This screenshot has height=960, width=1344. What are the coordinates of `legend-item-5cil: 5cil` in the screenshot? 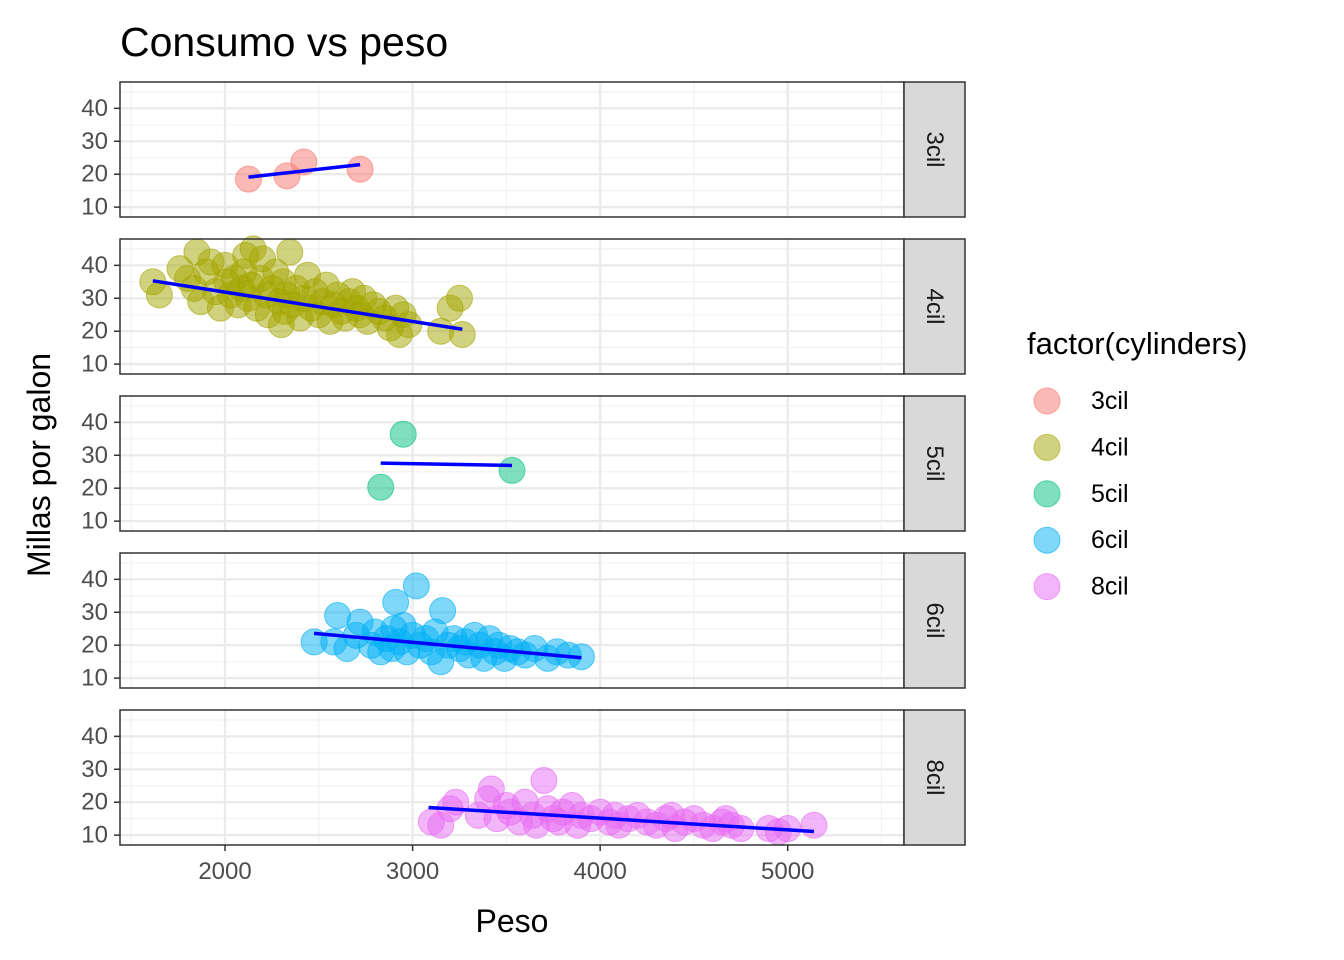 It's located at (1081, 494).